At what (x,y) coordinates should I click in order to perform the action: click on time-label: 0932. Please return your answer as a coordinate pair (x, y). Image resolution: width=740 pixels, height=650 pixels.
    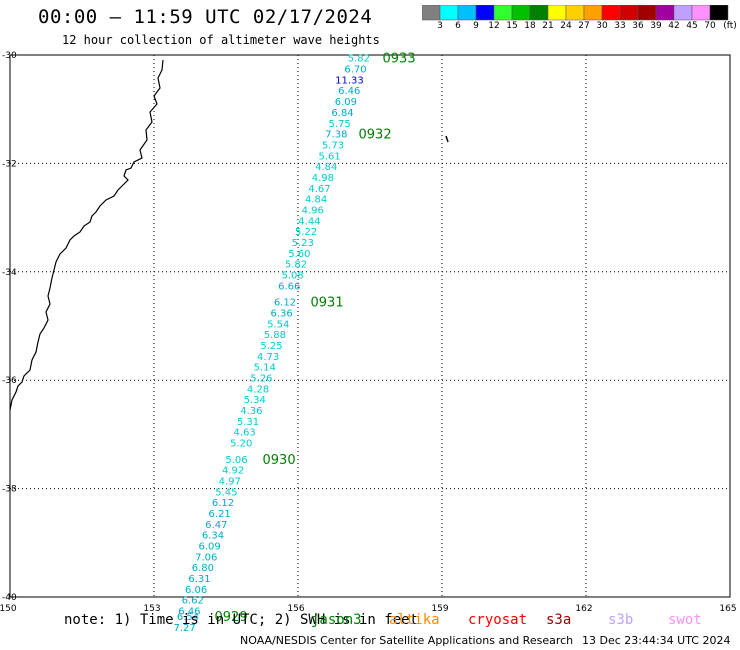
    Looking at the image, I should click on (375, 135).